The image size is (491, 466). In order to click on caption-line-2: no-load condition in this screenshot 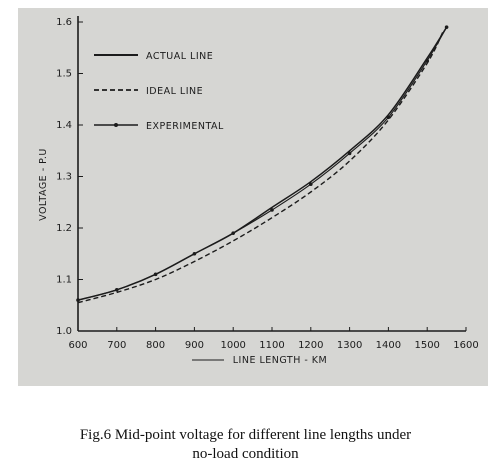, I will do `click(245, 454)`.